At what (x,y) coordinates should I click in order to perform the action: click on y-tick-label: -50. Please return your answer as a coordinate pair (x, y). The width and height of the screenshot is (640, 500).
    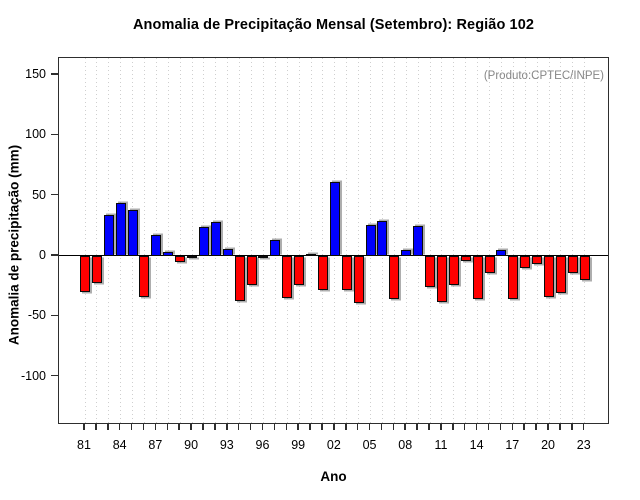
    Looking at the image, I should click on (36, 315).